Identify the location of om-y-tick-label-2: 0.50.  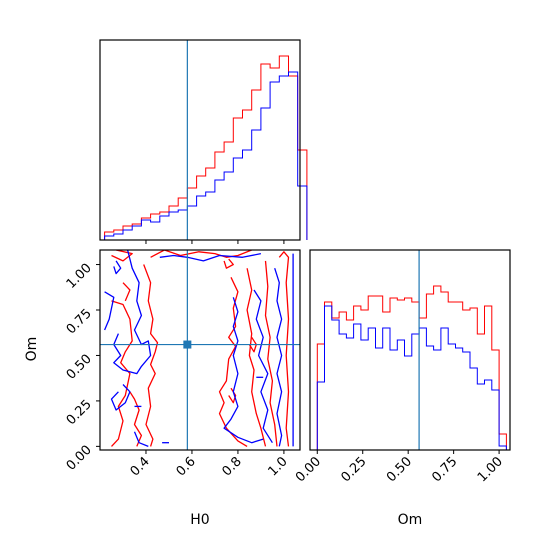
(79, 367).